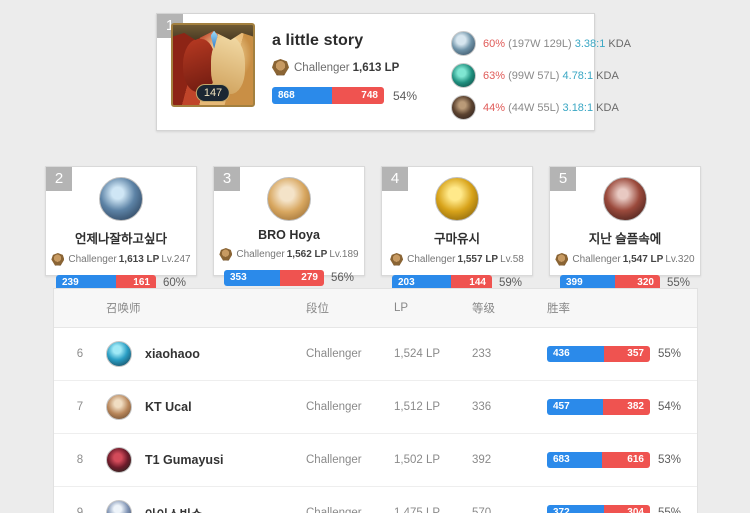  What do you see at coordinates (643, 259) in the screenshot?
I see `lp-value: 1,547 LP` at bounding box center [643, 259].